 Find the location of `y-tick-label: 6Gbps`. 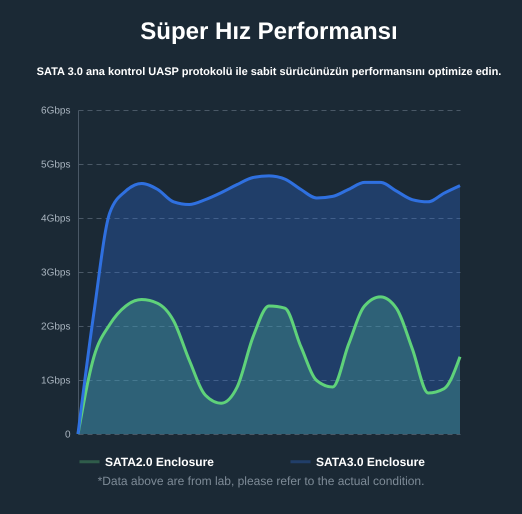

y-tick-label: 6Gbps is located at coordinates (55, 111).